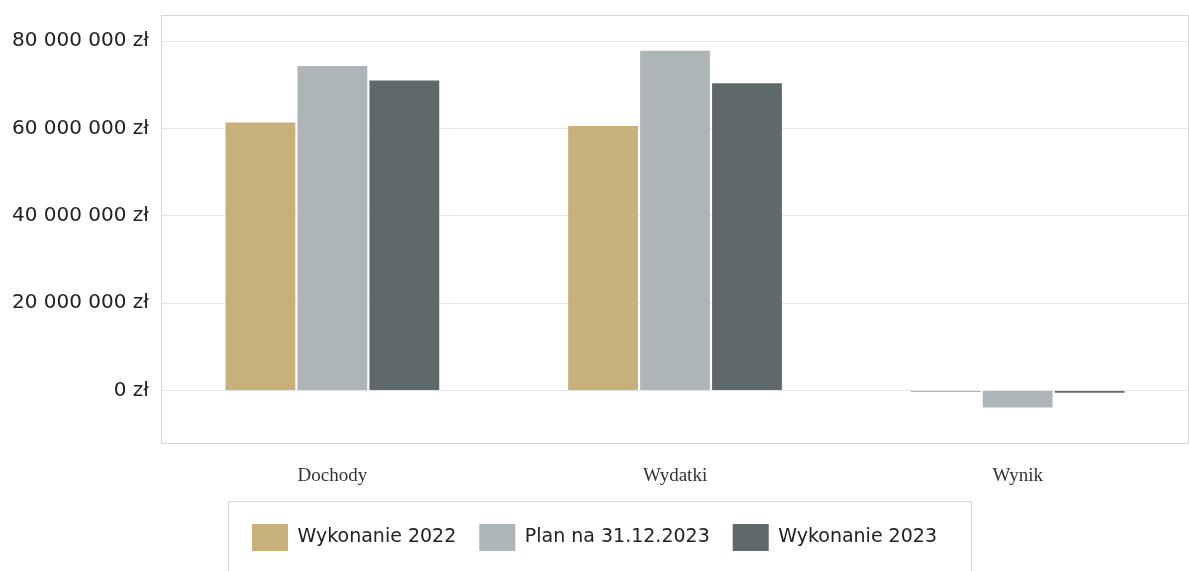 This screenshot has height=571, width=1189. What do you see at coordinates (332, 475) in the screenshot?
I see `x-tick-label: Dochody` at bounding box center [332, 475].